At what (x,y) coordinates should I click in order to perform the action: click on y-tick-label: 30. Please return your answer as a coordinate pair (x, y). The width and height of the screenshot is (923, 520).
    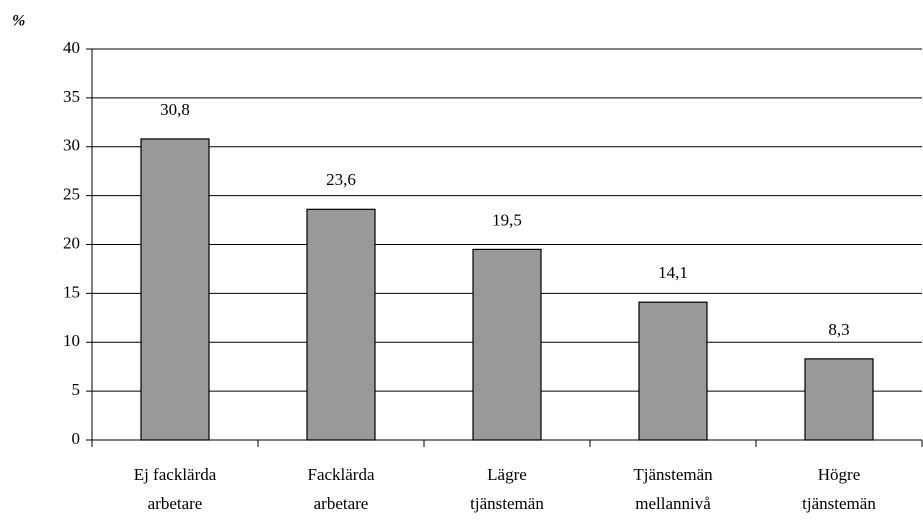
    Looking at the image, I should click on (71, 145).